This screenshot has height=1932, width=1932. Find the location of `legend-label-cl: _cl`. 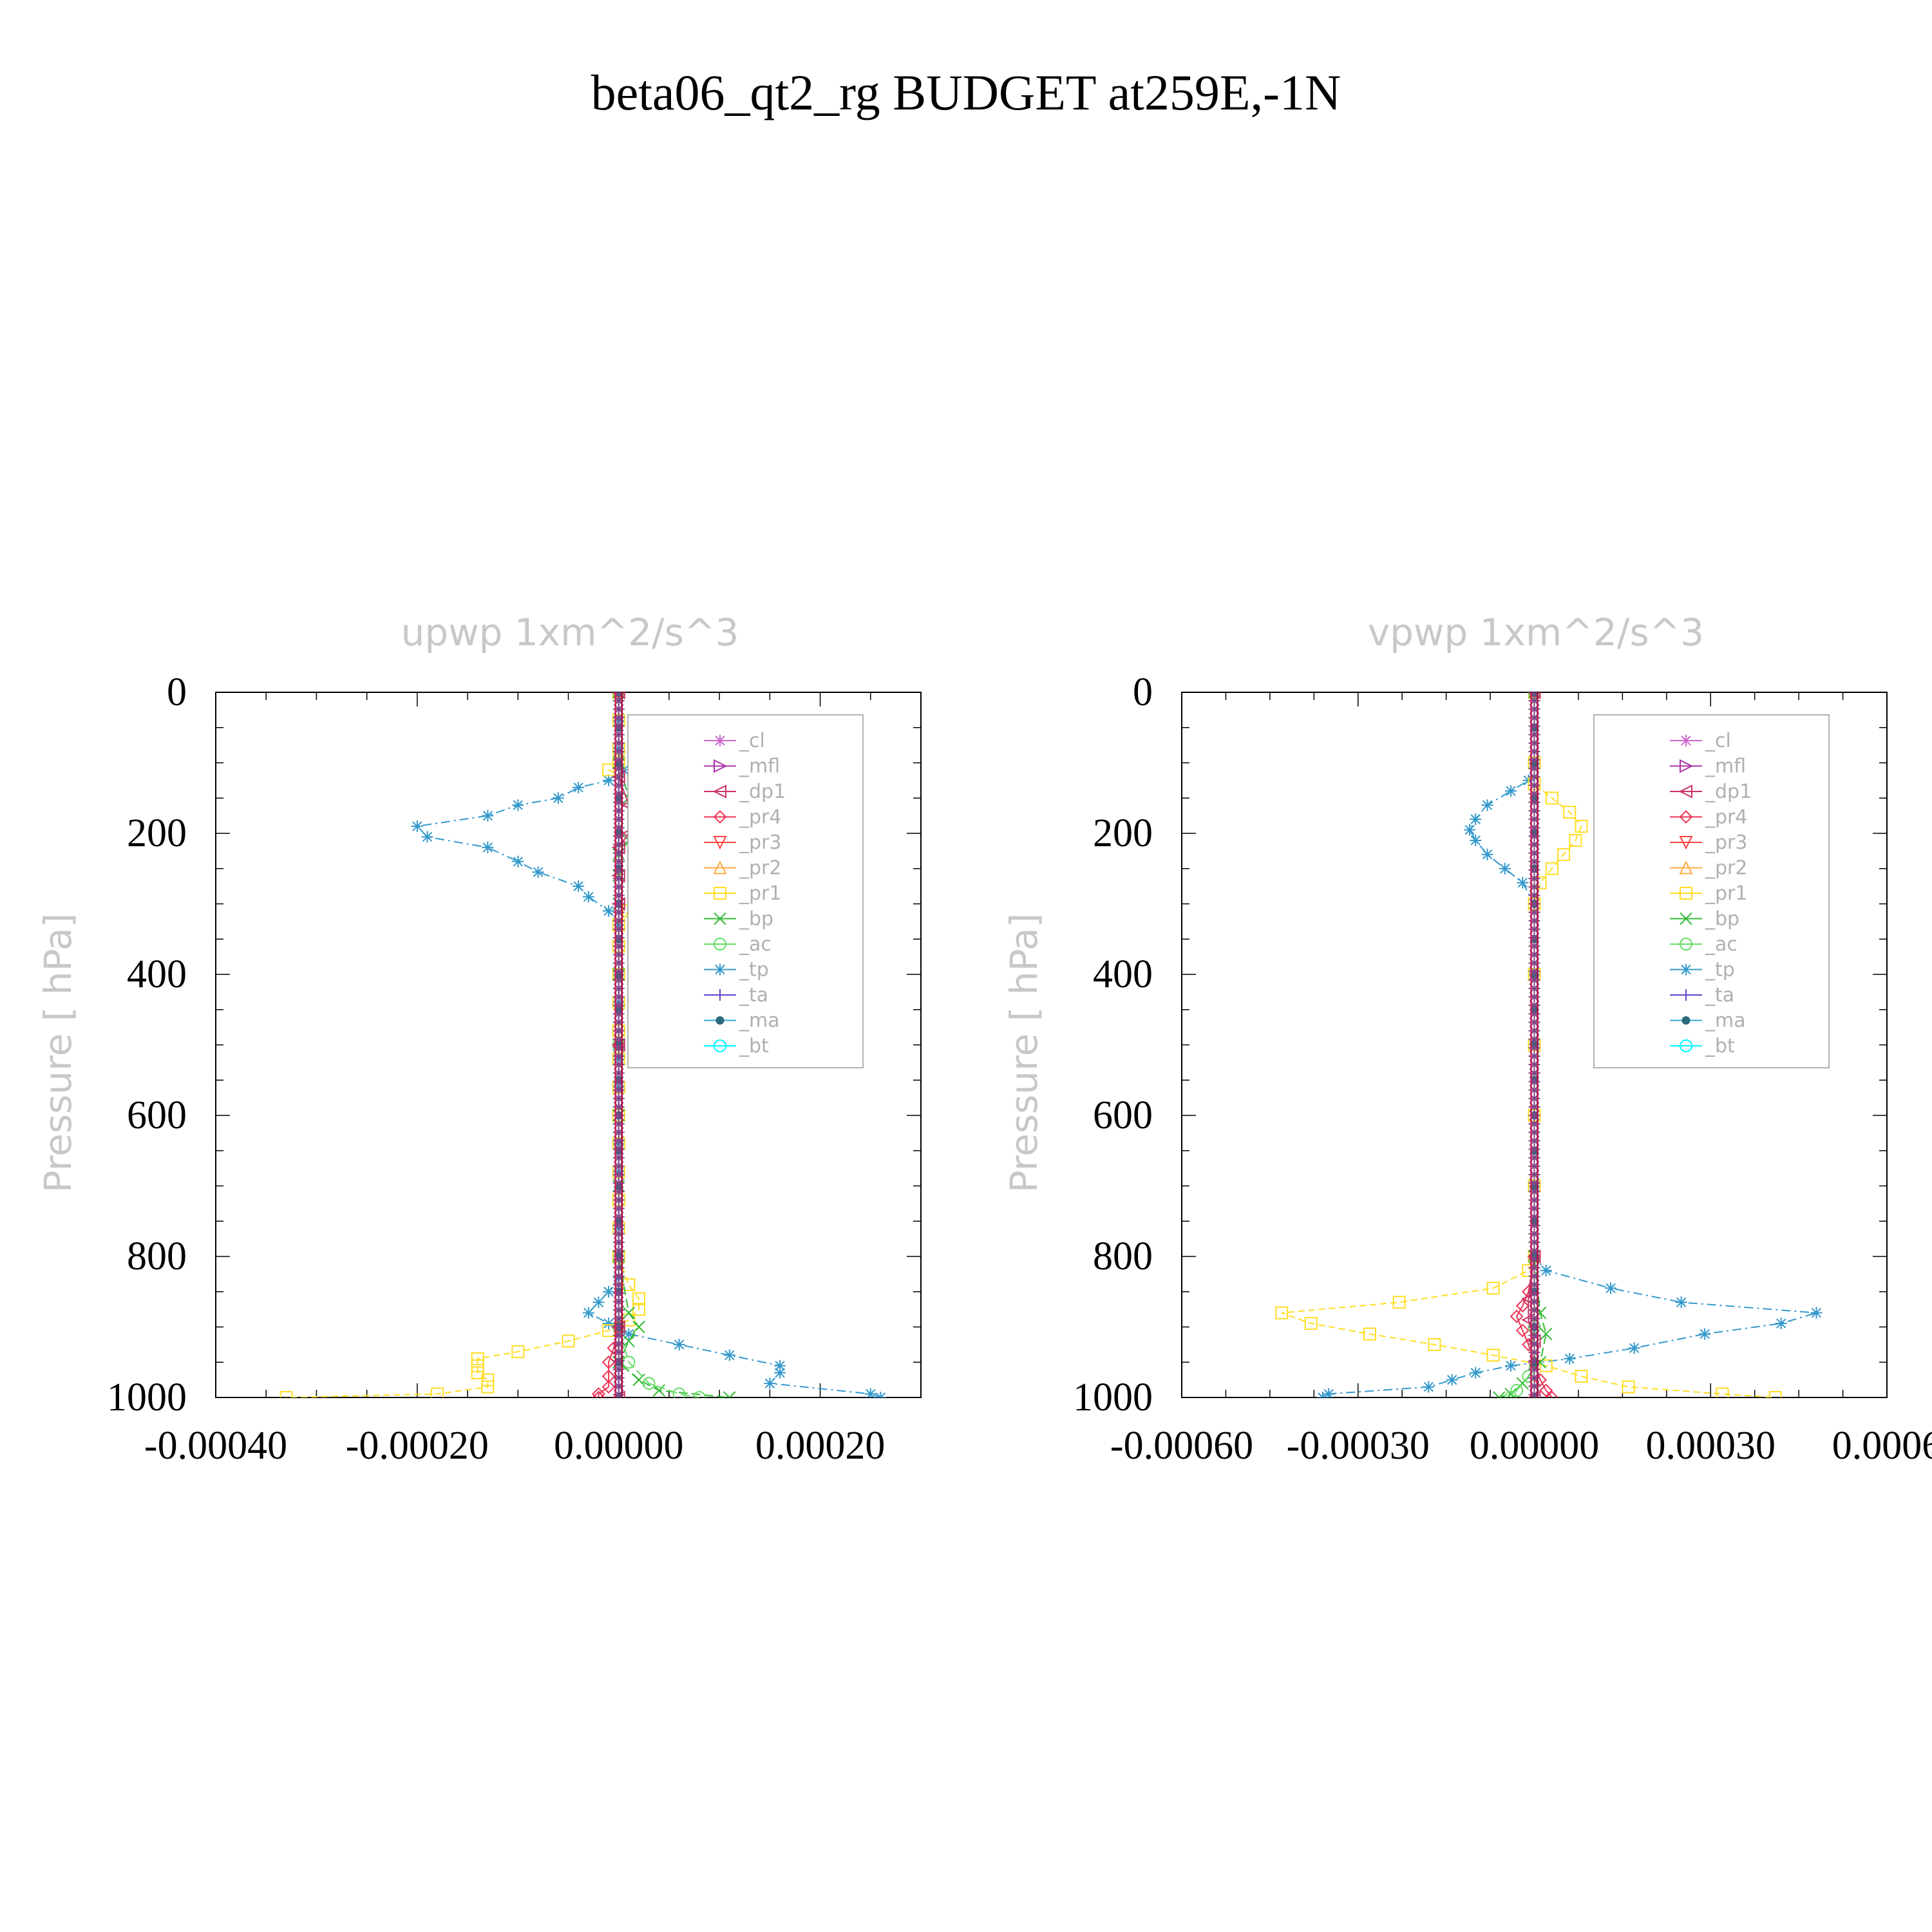

legend-label-cl: _cl is located at coordinates (752, 741).